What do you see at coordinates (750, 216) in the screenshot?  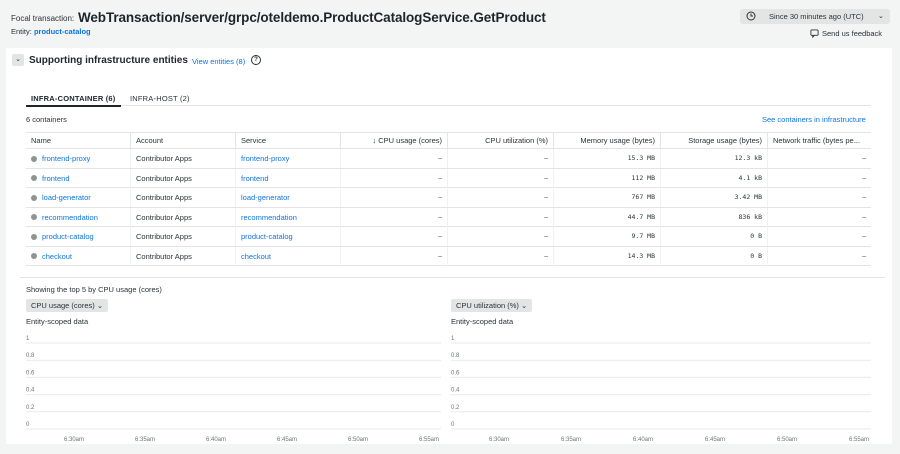 I see `cell-value: 836 kB` at bounding box center [750, 216].